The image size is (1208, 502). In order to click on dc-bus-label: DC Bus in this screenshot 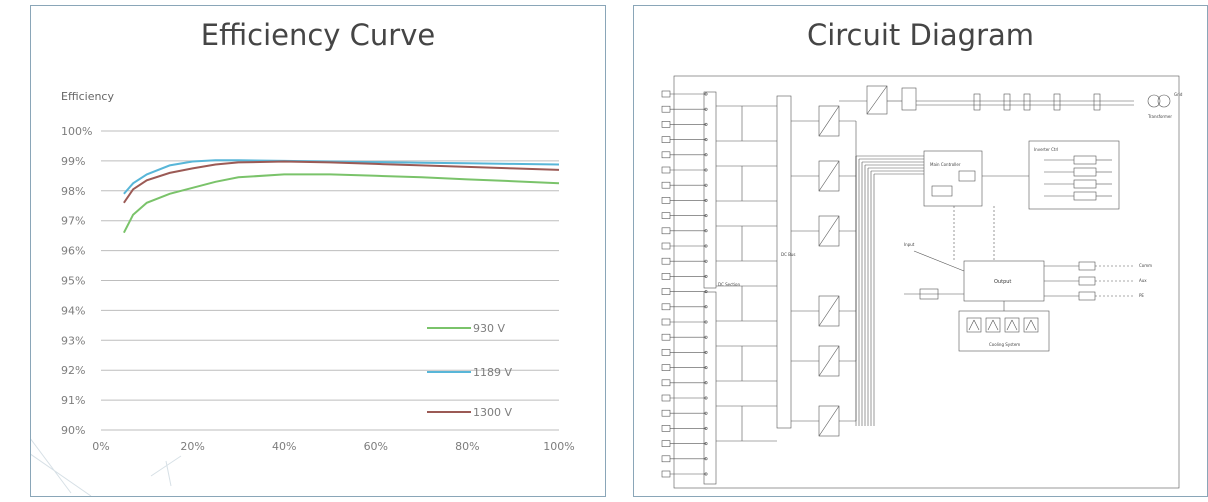, I will do `click(788, 254)`.